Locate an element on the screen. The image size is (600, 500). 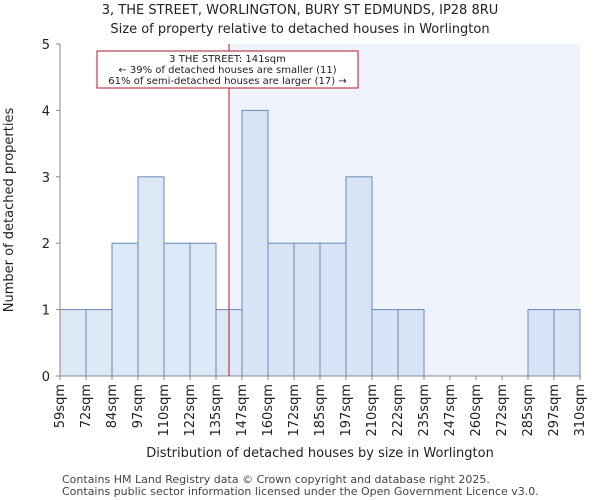
x-tick-label: 197sqm is located at coordinates (346, 410).